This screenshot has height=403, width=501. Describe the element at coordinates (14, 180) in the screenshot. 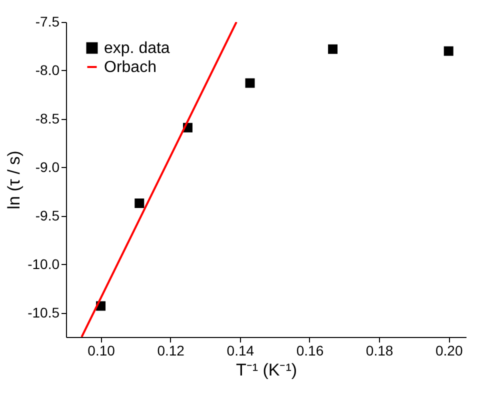

I see `y-axis-title: ln (τ / s)` at that location.